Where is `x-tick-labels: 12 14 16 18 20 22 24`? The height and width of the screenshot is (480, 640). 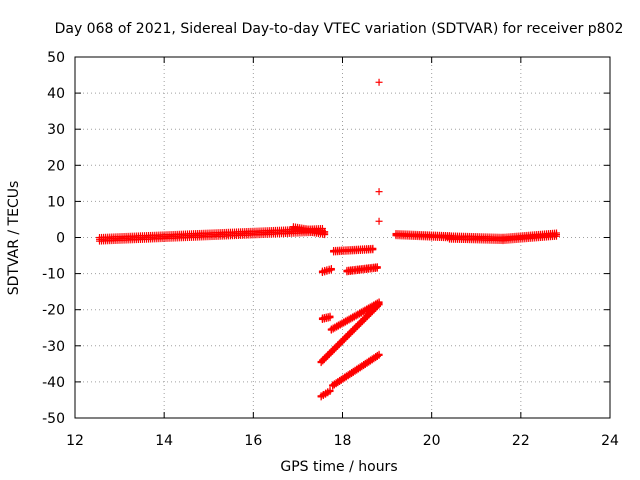 x-tick-labels: 12 14 16 18 20 22 24 is located at coordinates (342, 441).